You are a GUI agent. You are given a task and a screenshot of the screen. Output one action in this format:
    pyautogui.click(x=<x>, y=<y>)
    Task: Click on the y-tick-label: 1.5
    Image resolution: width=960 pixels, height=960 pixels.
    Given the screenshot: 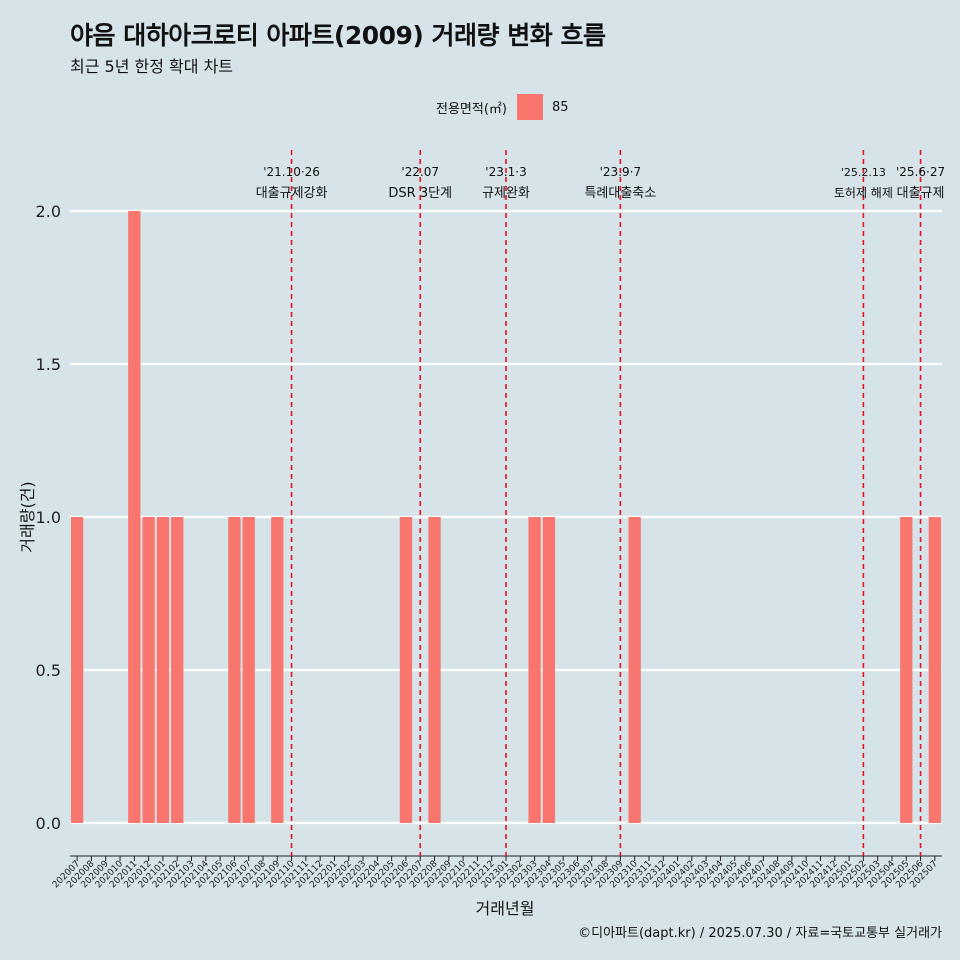 What is the action you would take?
    pyautogui.click(x=48, y=364)
    